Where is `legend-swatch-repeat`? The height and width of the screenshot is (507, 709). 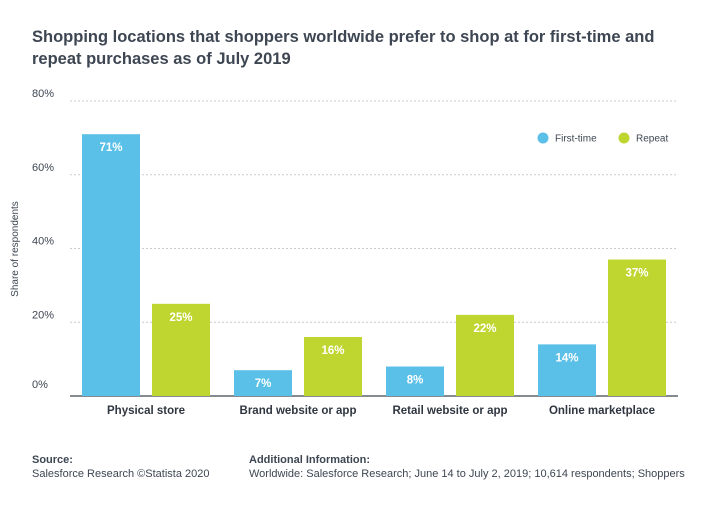
legend-swatch-repeat is located at coordinates (624, 138).